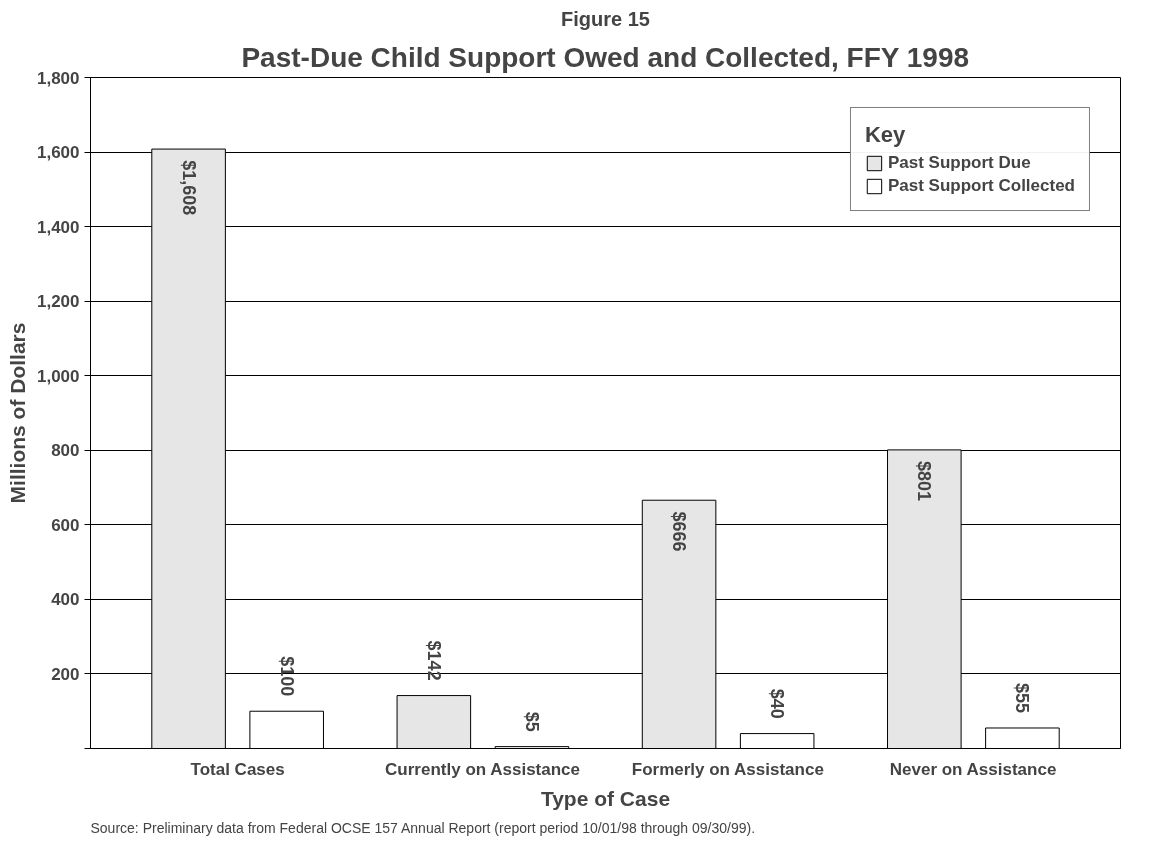 Image resolution: width=1164 pixels, height=856 pixels. Describe the element at coordinates (885, 135) in the screenshot. I see `legend-title: Key` at that location.